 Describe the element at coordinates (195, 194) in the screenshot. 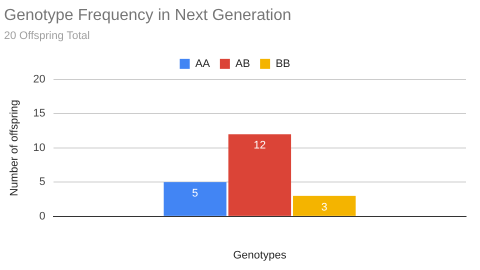

I see `data-label: 5` at that location.